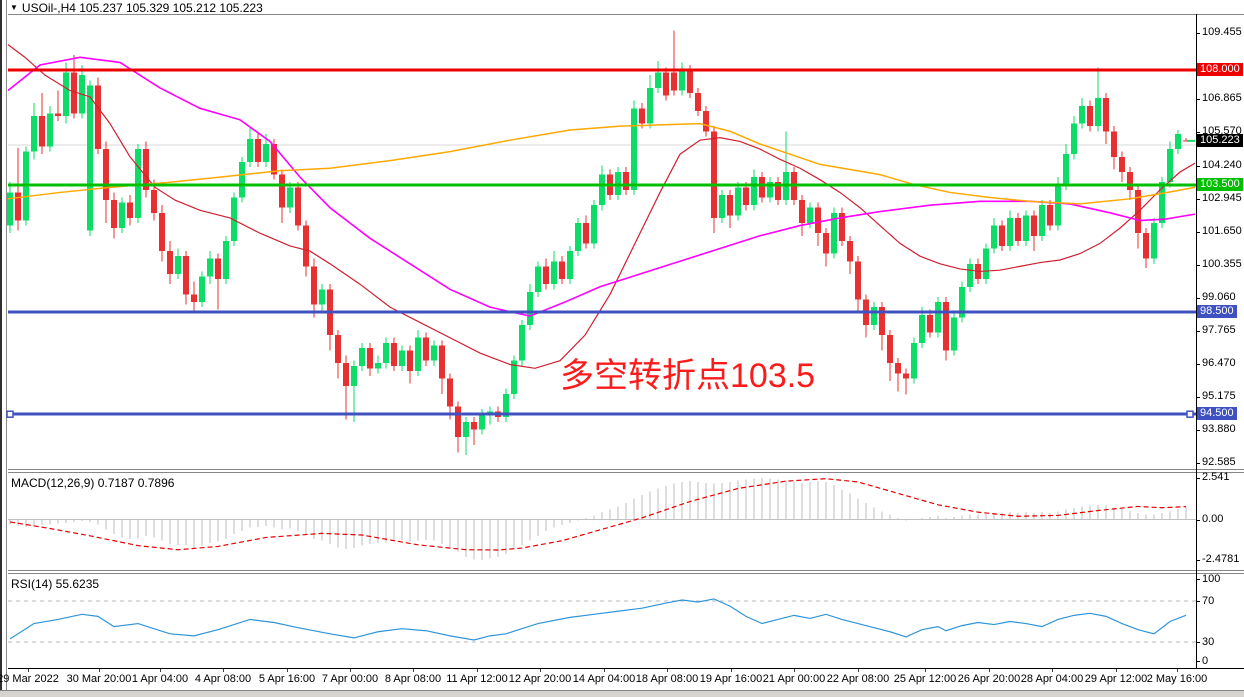  What do you see at coordinates (925, 679) in the screenshot?
I see `time-axis-label: 25 Apr 12:00` at bounding box center [925, 679].